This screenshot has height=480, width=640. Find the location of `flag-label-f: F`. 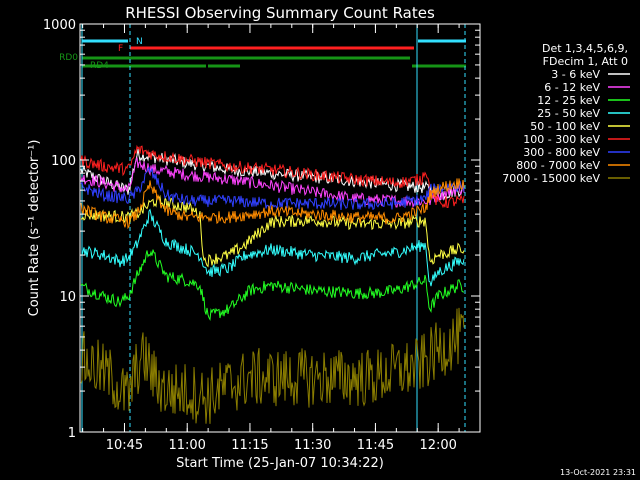

flag-label-f: F is located at coordinates (120, 49).